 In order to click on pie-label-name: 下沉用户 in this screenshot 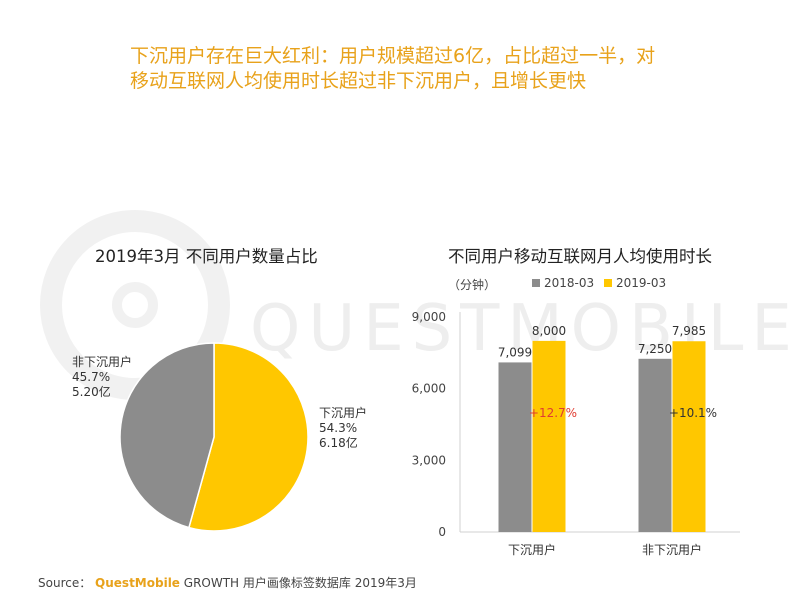, I will do `click(343, 413)`.